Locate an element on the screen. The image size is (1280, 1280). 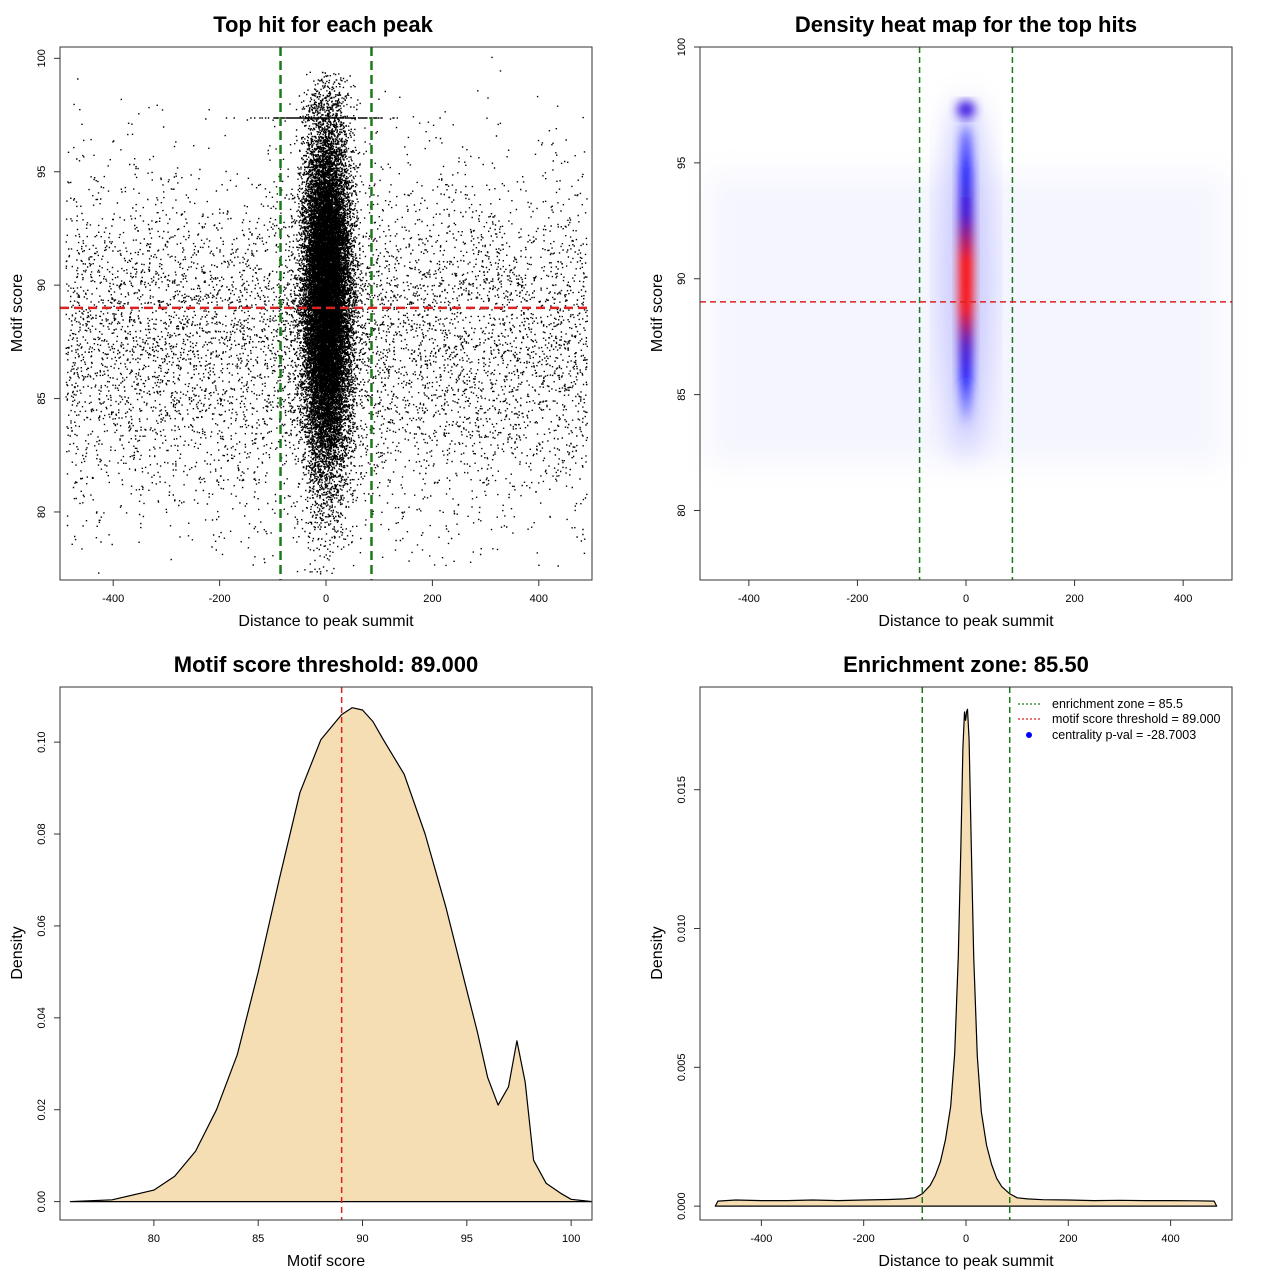
scatter-y-tick-label: 90 is located at coordinates (42, 285).